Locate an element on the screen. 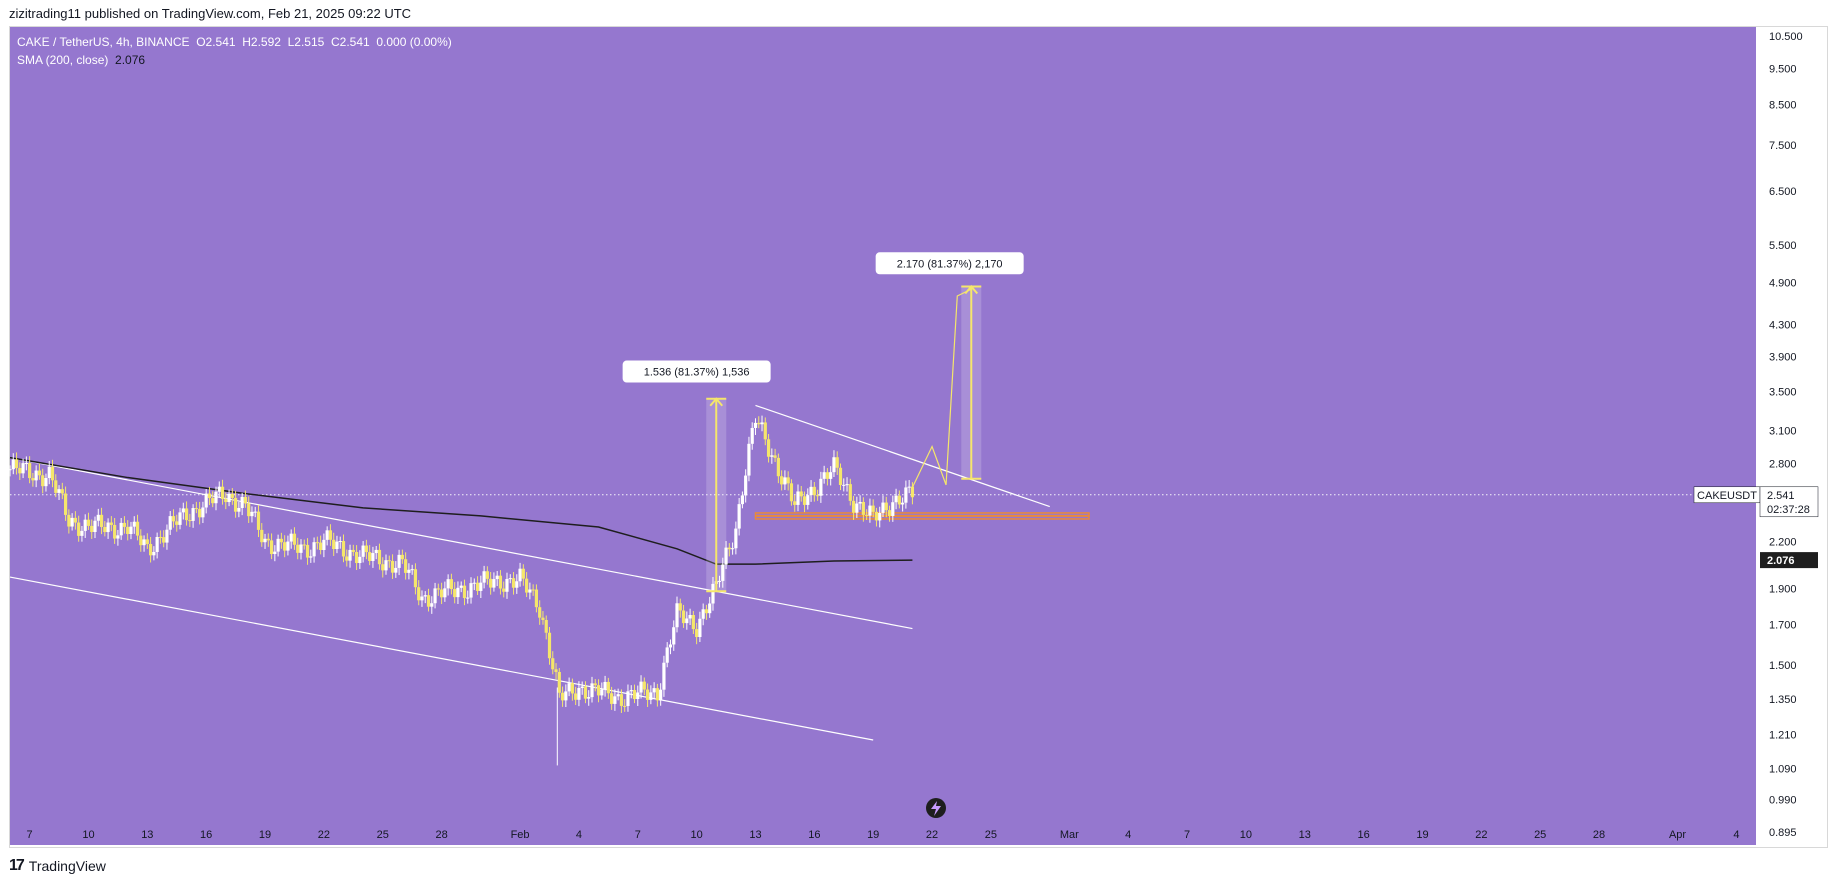  sma-label: SMA (200, close) is located at coordinates (63, 60).